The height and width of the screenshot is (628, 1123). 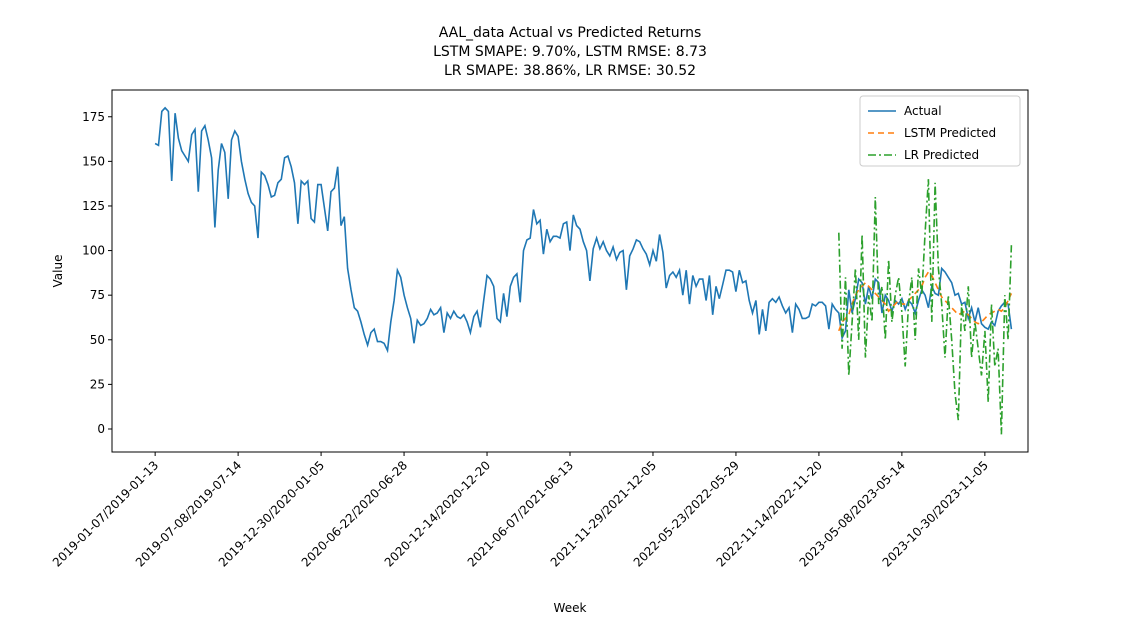 I want to click on legend-box, so click(x=940, y=131).